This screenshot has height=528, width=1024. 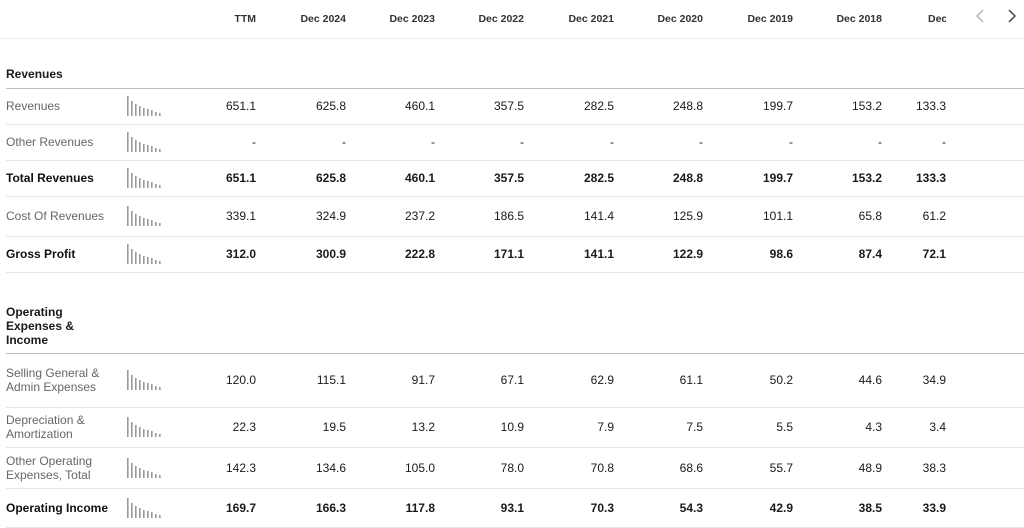 I want to click on cell-value: 13.2, so click(x=423, y=427).